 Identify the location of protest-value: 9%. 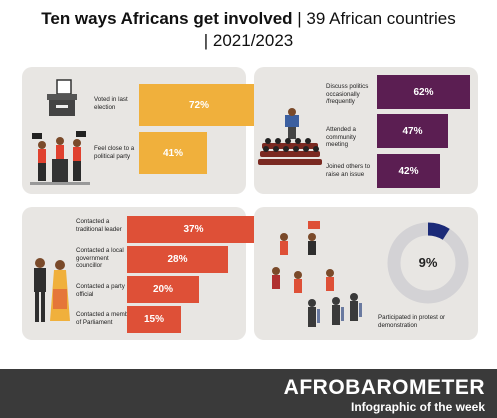
(428, 262).